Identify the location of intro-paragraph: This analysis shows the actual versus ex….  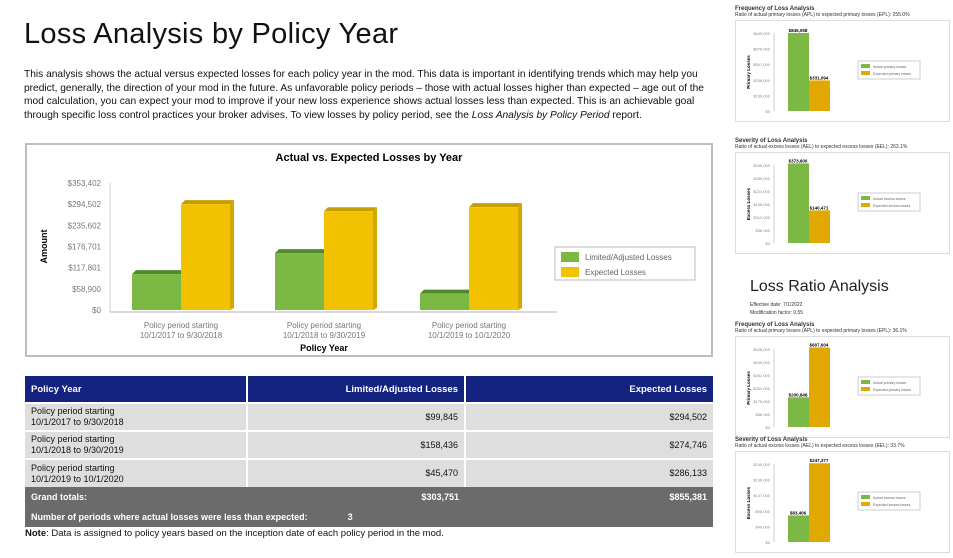
(369, 95).